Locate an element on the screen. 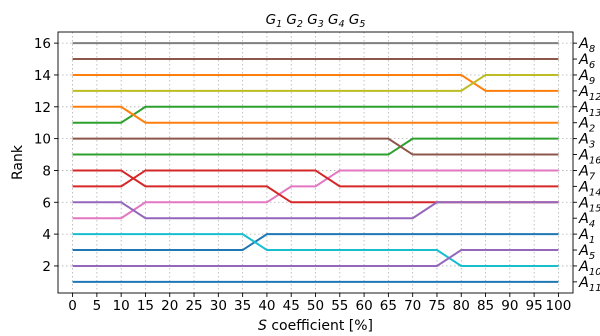 Image resolution: width=600 pixels, height=336 pixels. series-label-a1: A1 is located at coordinates (586, 236).